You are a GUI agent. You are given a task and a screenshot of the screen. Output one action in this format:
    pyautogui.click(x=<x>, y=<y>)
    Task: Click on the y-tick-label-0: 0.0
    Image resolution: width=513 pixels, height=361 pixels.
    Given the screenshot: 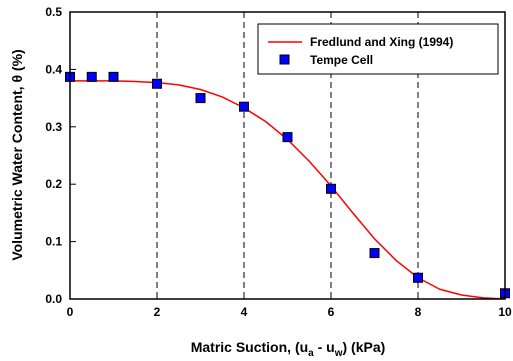 What is the action you would take?
    pyautogui.click(x=53, y=299)
    